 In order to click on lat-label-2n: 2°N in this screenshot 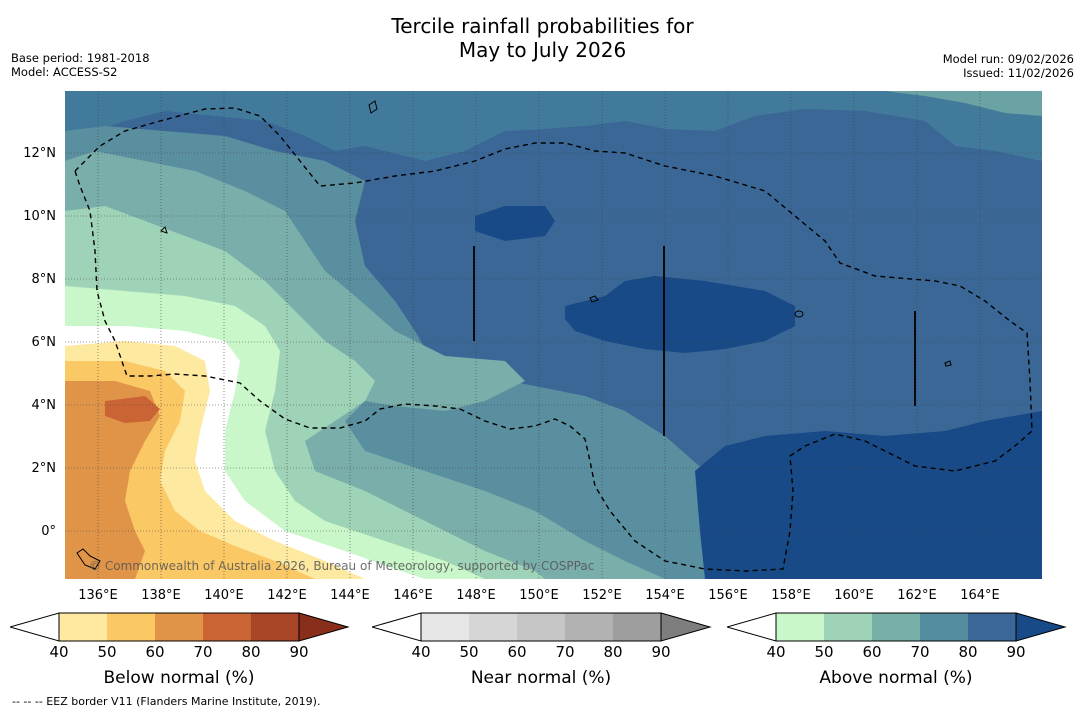, I will do `click(44, 468)`.